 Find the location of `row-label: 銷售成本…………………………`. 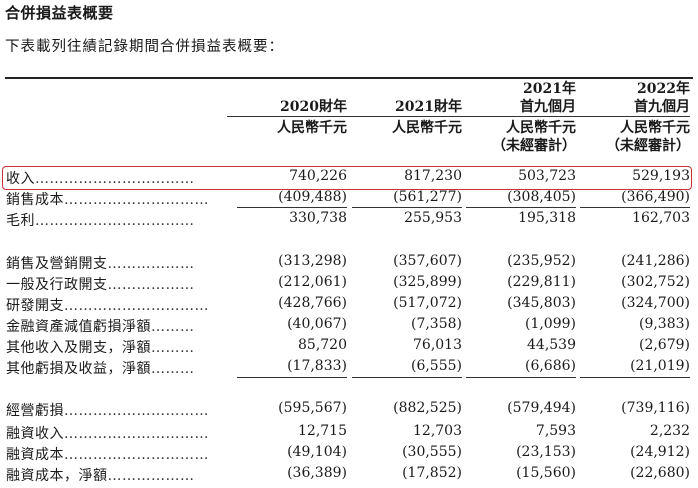

row-label: 銷售成本………………………… is located at coordinates (107, 199).